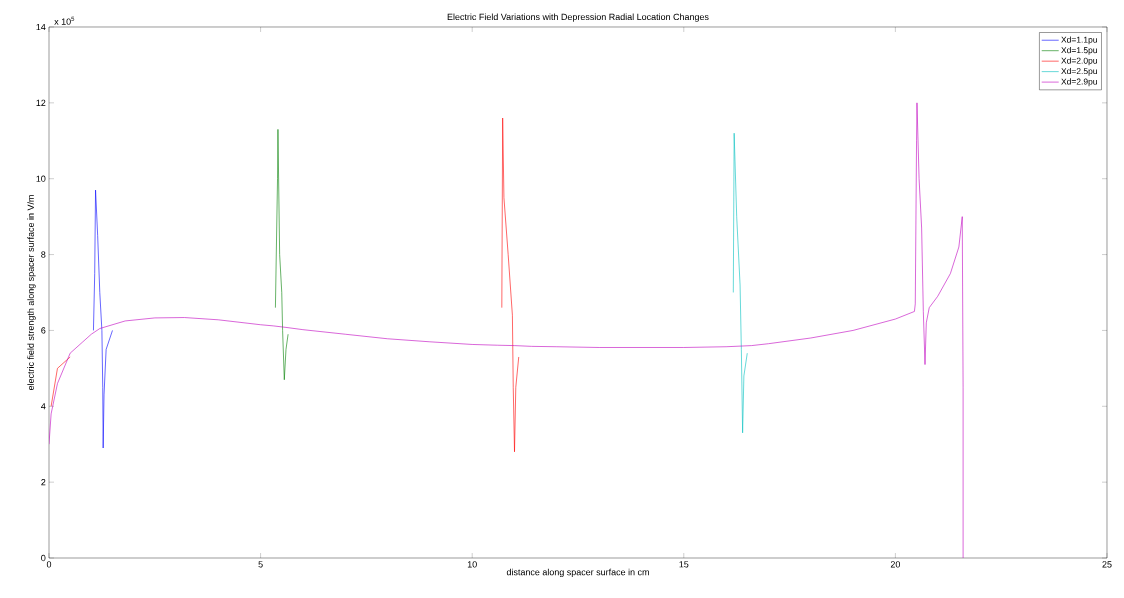 The image size is (1124, 598). Describe the element at coordinates (43, 406) in the screenshot. I see `y-tick-label: 4` at that location.